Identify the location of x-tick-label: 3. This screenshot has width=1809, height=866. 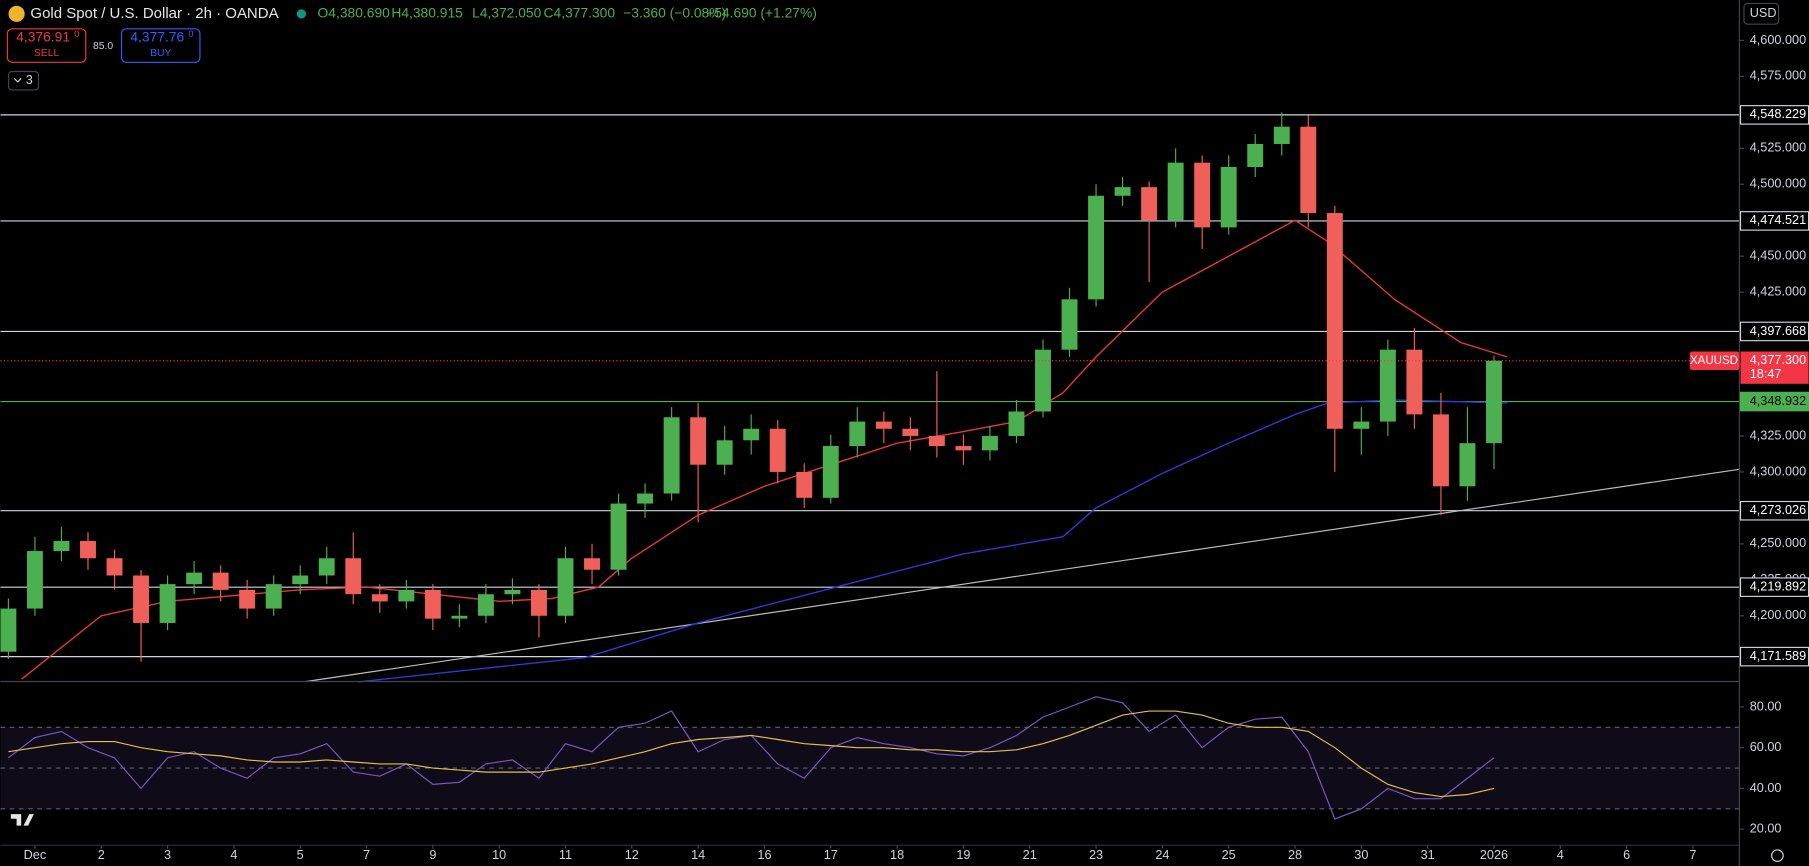
(167, 855).